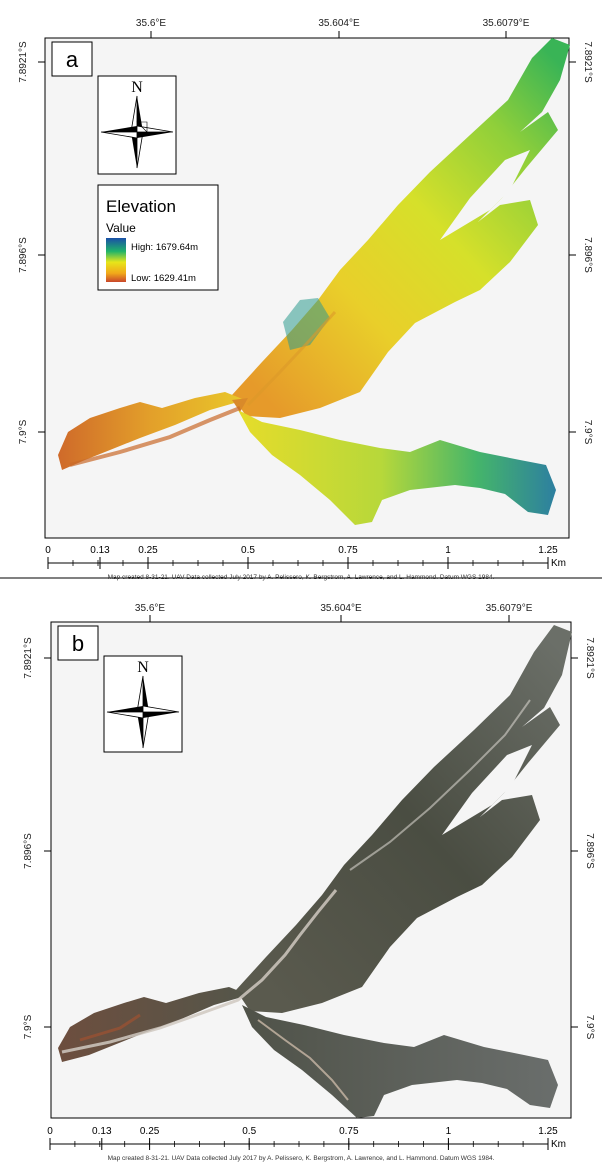 The height and width of the screenshot is (1162, 602). What do you see at coordinates (163, 278) in the screenshot?
I see `legend-low: Low: 1629.41m` at bounding box center [163, 278].